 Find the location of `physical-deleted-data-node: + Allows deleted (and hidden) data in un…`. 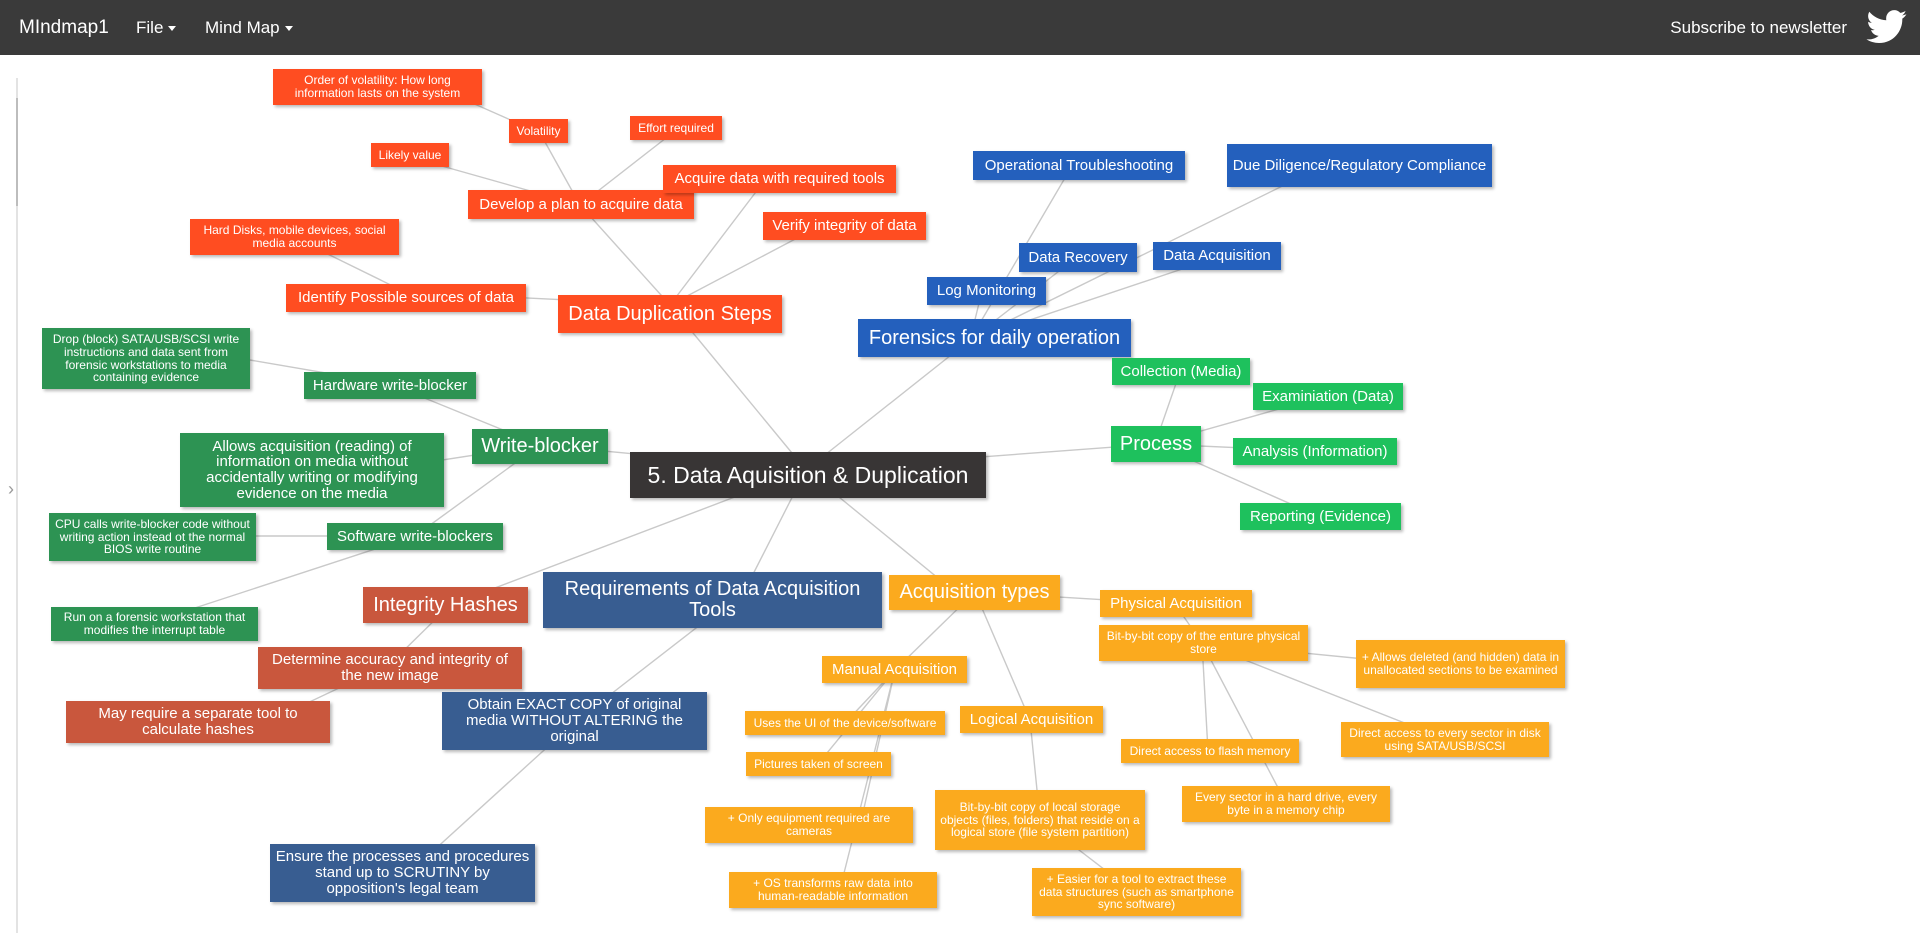

physical-deleted-data-node: + Allows deleted (and hidden) data in un… is located at coordinates (1460, 664).